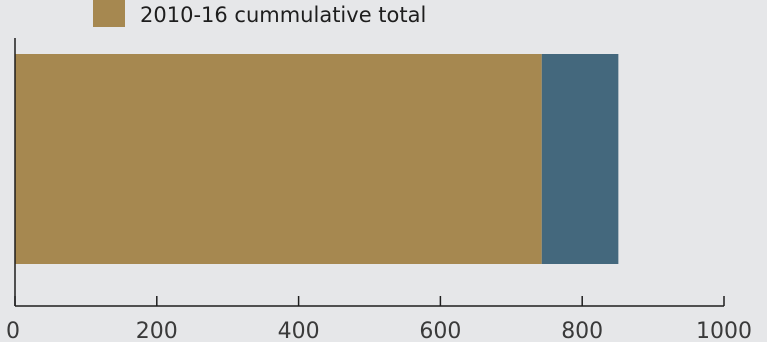  I want to click on x-tick-label-600: 600, so click(440, 330).